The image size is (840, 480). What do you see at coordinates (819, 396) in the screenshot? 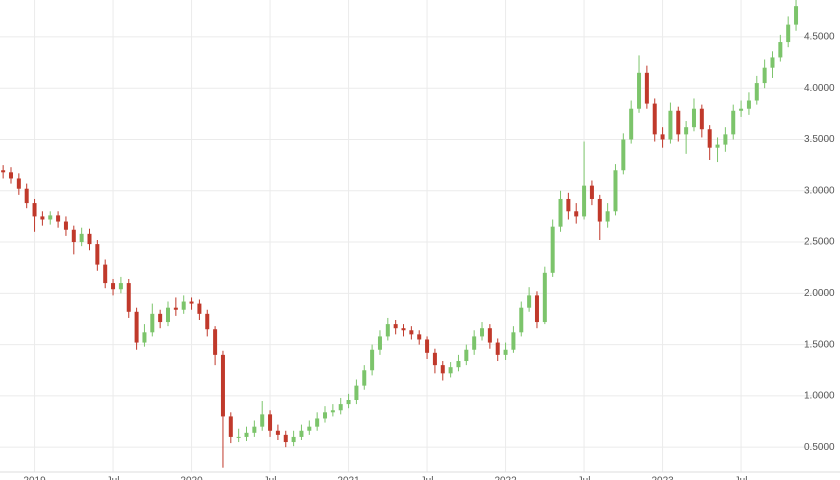
I see `y-tick-label: 1.0000` at bounding box center [819, 396].